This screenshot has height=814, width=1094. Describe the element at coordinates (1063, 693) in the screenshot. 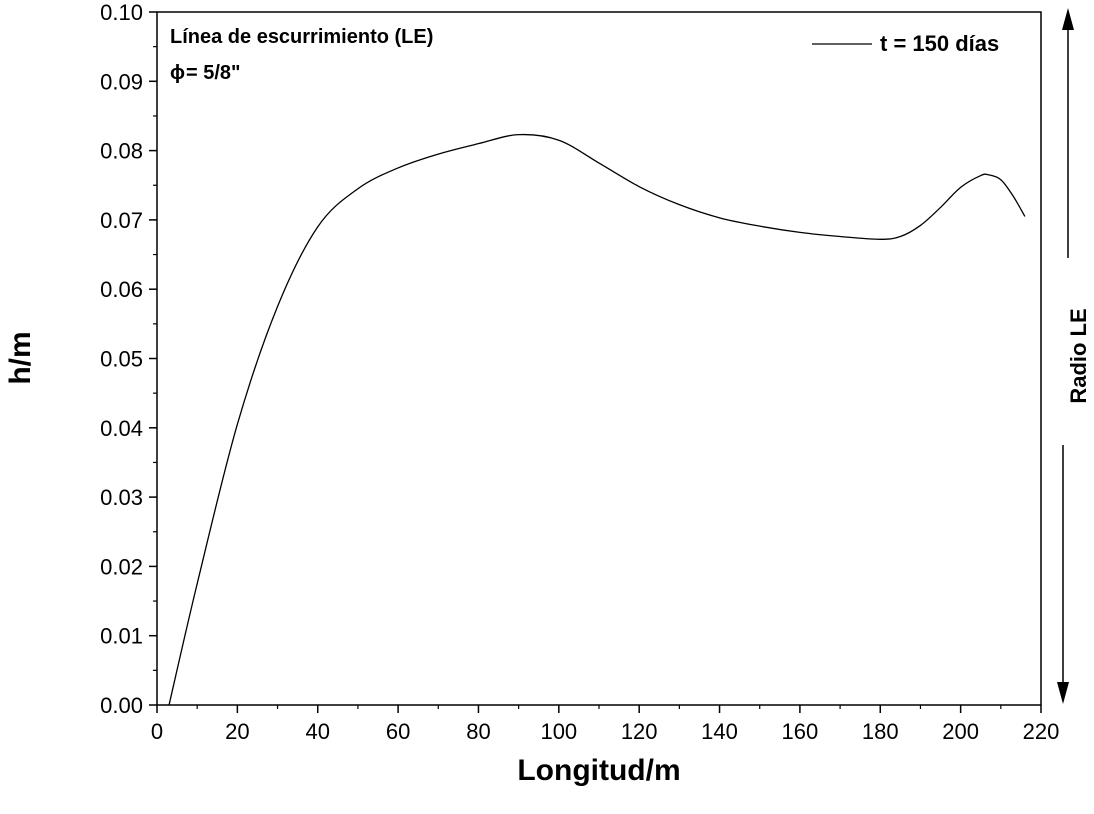

I see `radio-arrow-down-head` at that location.